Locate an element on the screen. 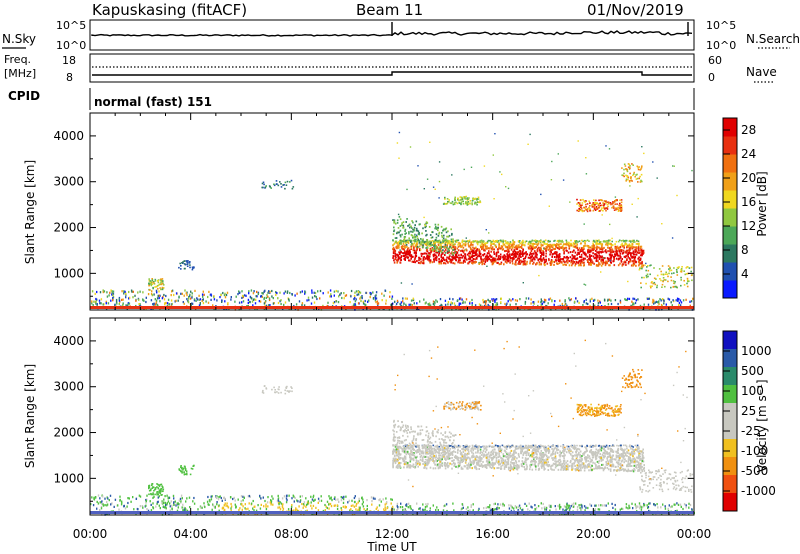 Image resolution: width=800 pixels, height=554 pixels. nsky-label: N.Sky is located at coordinates (19, 39).